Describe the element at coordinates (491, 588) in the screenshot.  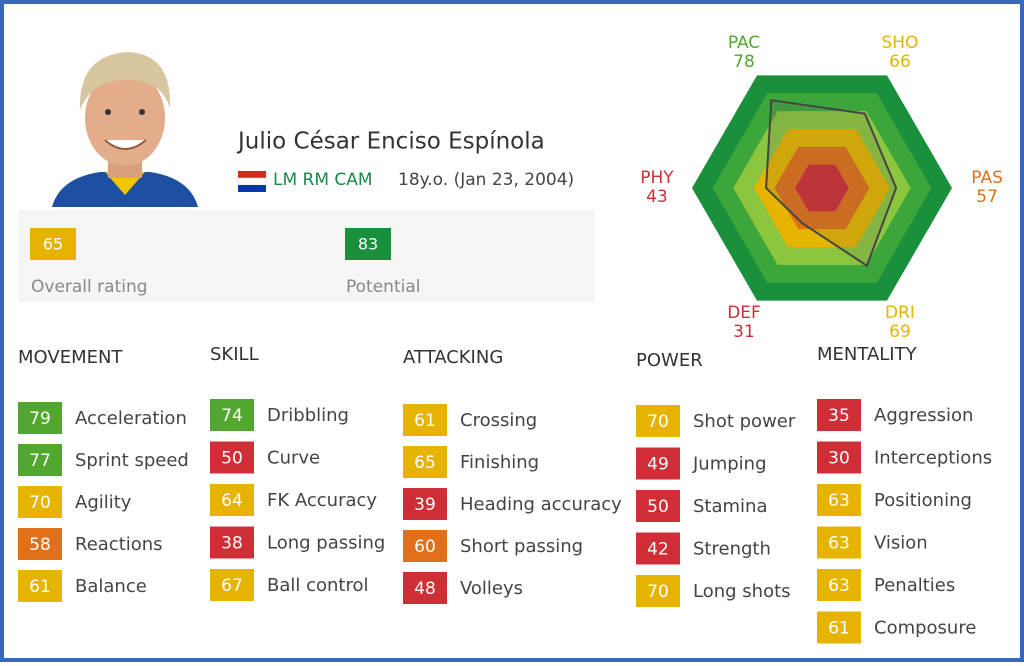
I see `attribute-name: Volleys` at that location.